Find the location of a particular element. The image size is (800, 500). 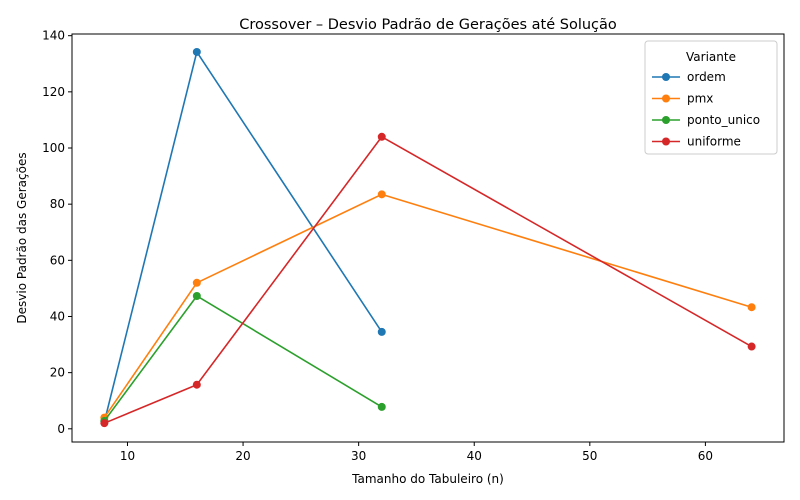

y-tick-label: 60 is located at coordinates (57, 260).